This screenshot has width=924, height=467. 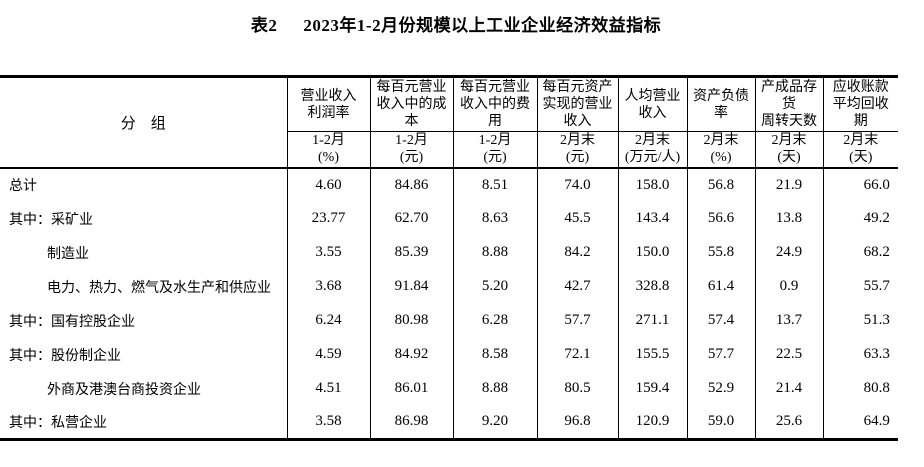 What do you see at coordinates (652, 354) in the screenshot?
I see `cell-value: 155.5` at bounding box center [652, 354].